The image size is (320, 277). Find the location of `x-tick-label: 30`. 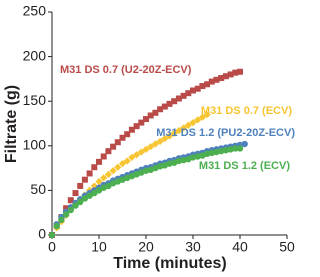

x-tick-label: 30 is located at coordinates (193, 247).